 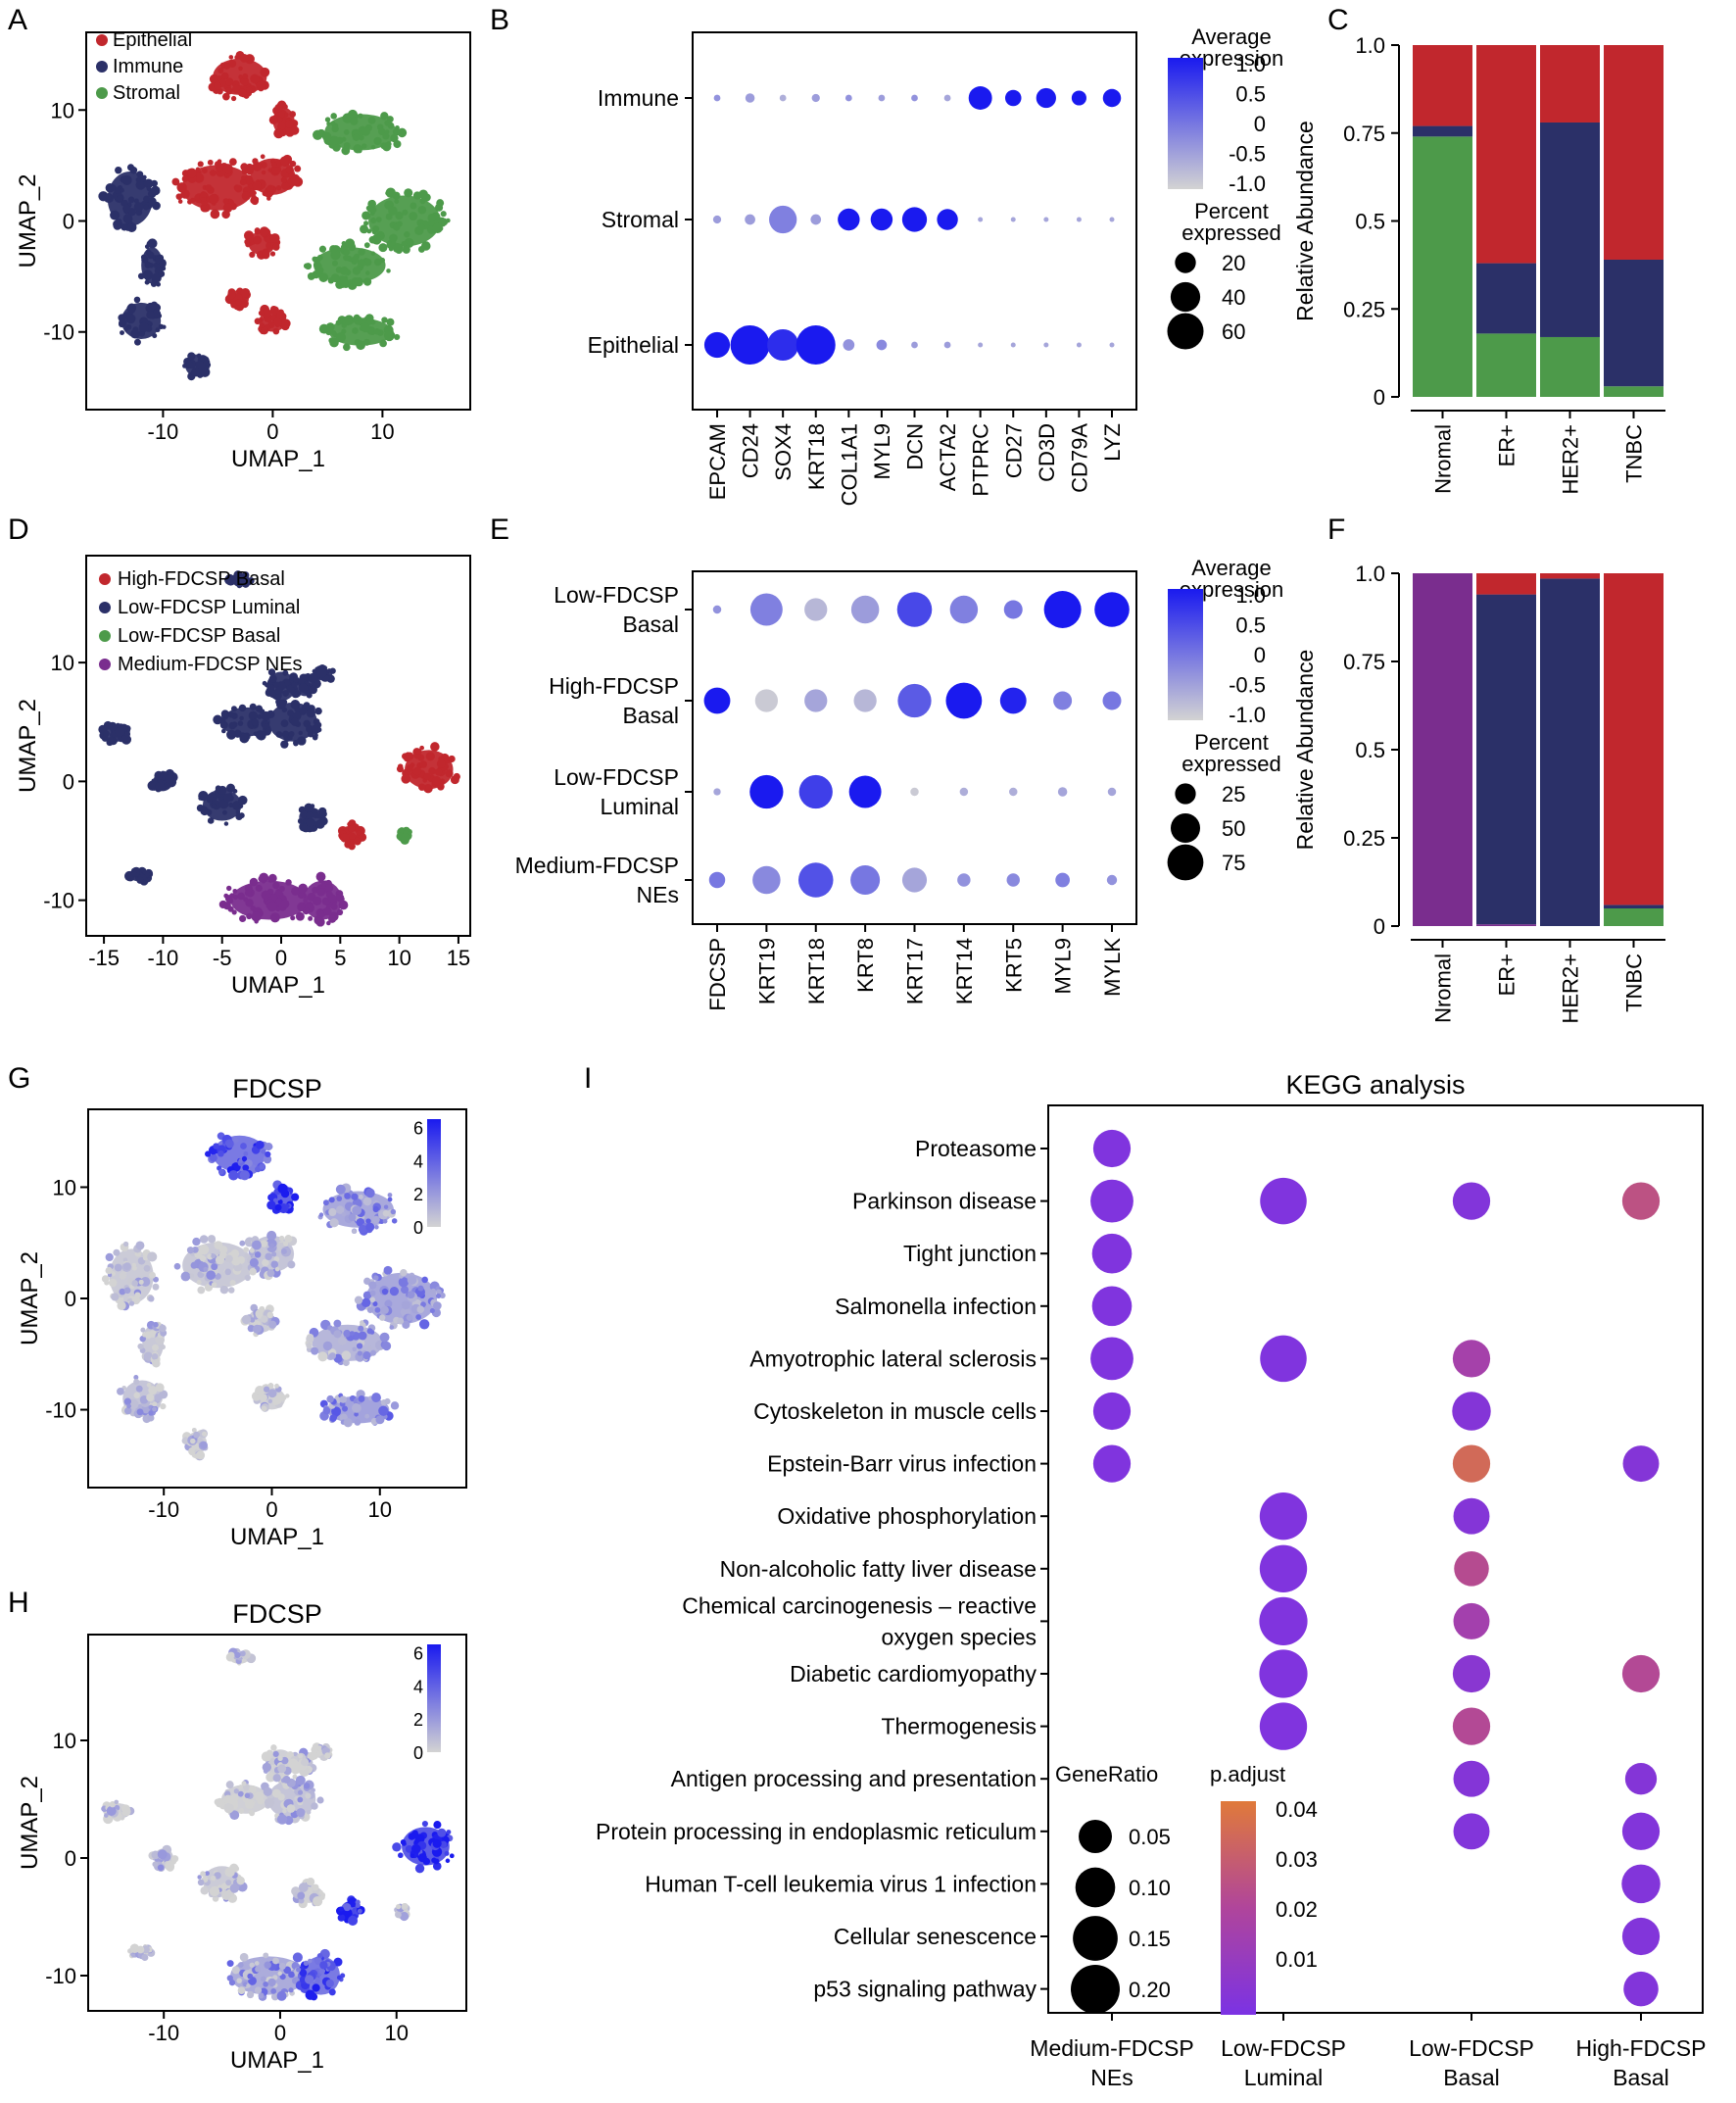 I want to click on dot-parkinson-disease-medium-fdcsp-nes, so click(x=1111, y=1201).